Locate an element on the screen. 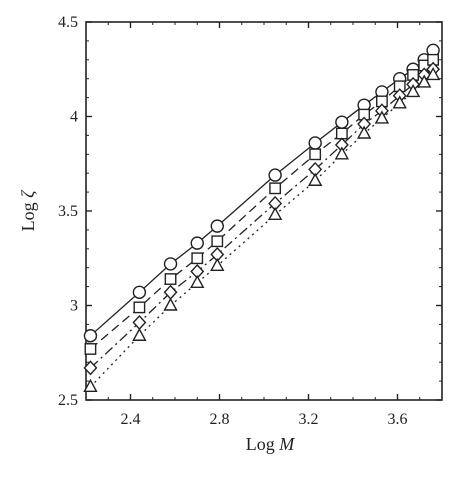 The width and height of the screenshot is (474, 479). x-tick-label: 2.8 is located at coordinates (220, 419).